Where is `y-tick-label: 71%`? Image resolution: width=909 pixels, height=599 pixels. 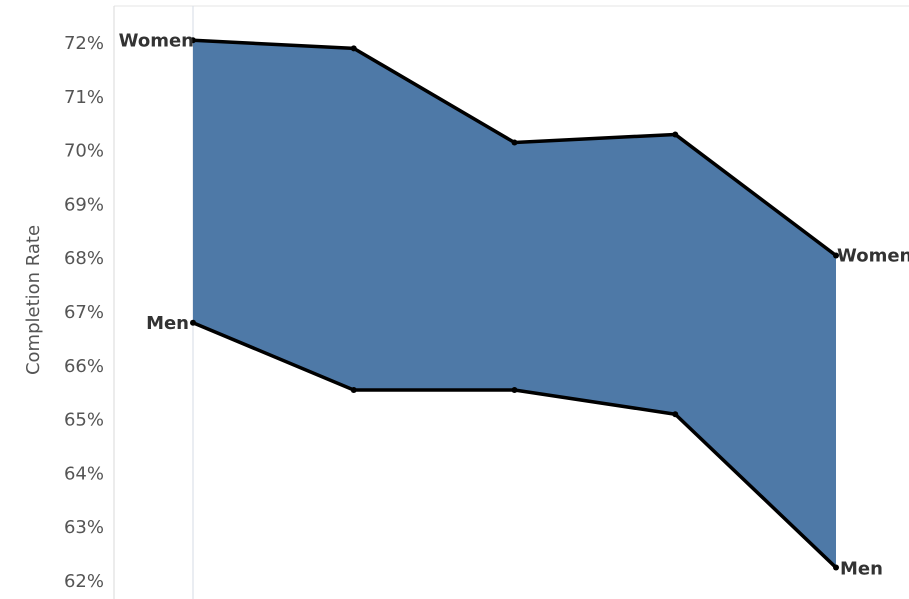 y-tick-label: 71% is located at coordinates (84, 97).